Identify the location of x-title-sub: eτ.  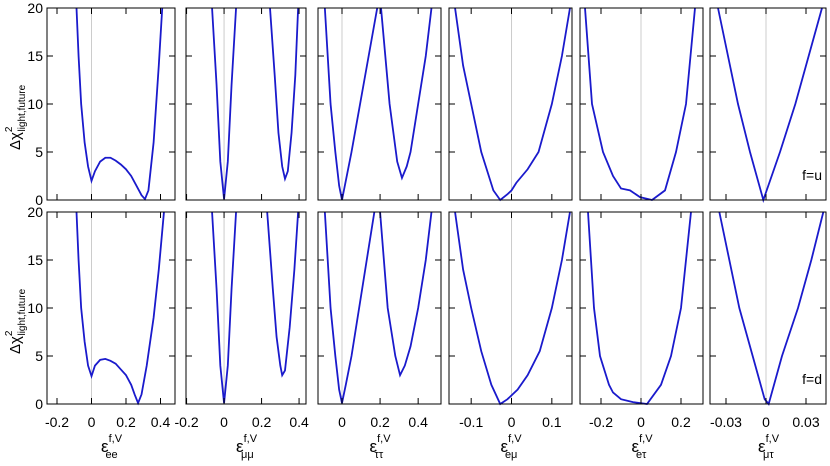
(641, 455).